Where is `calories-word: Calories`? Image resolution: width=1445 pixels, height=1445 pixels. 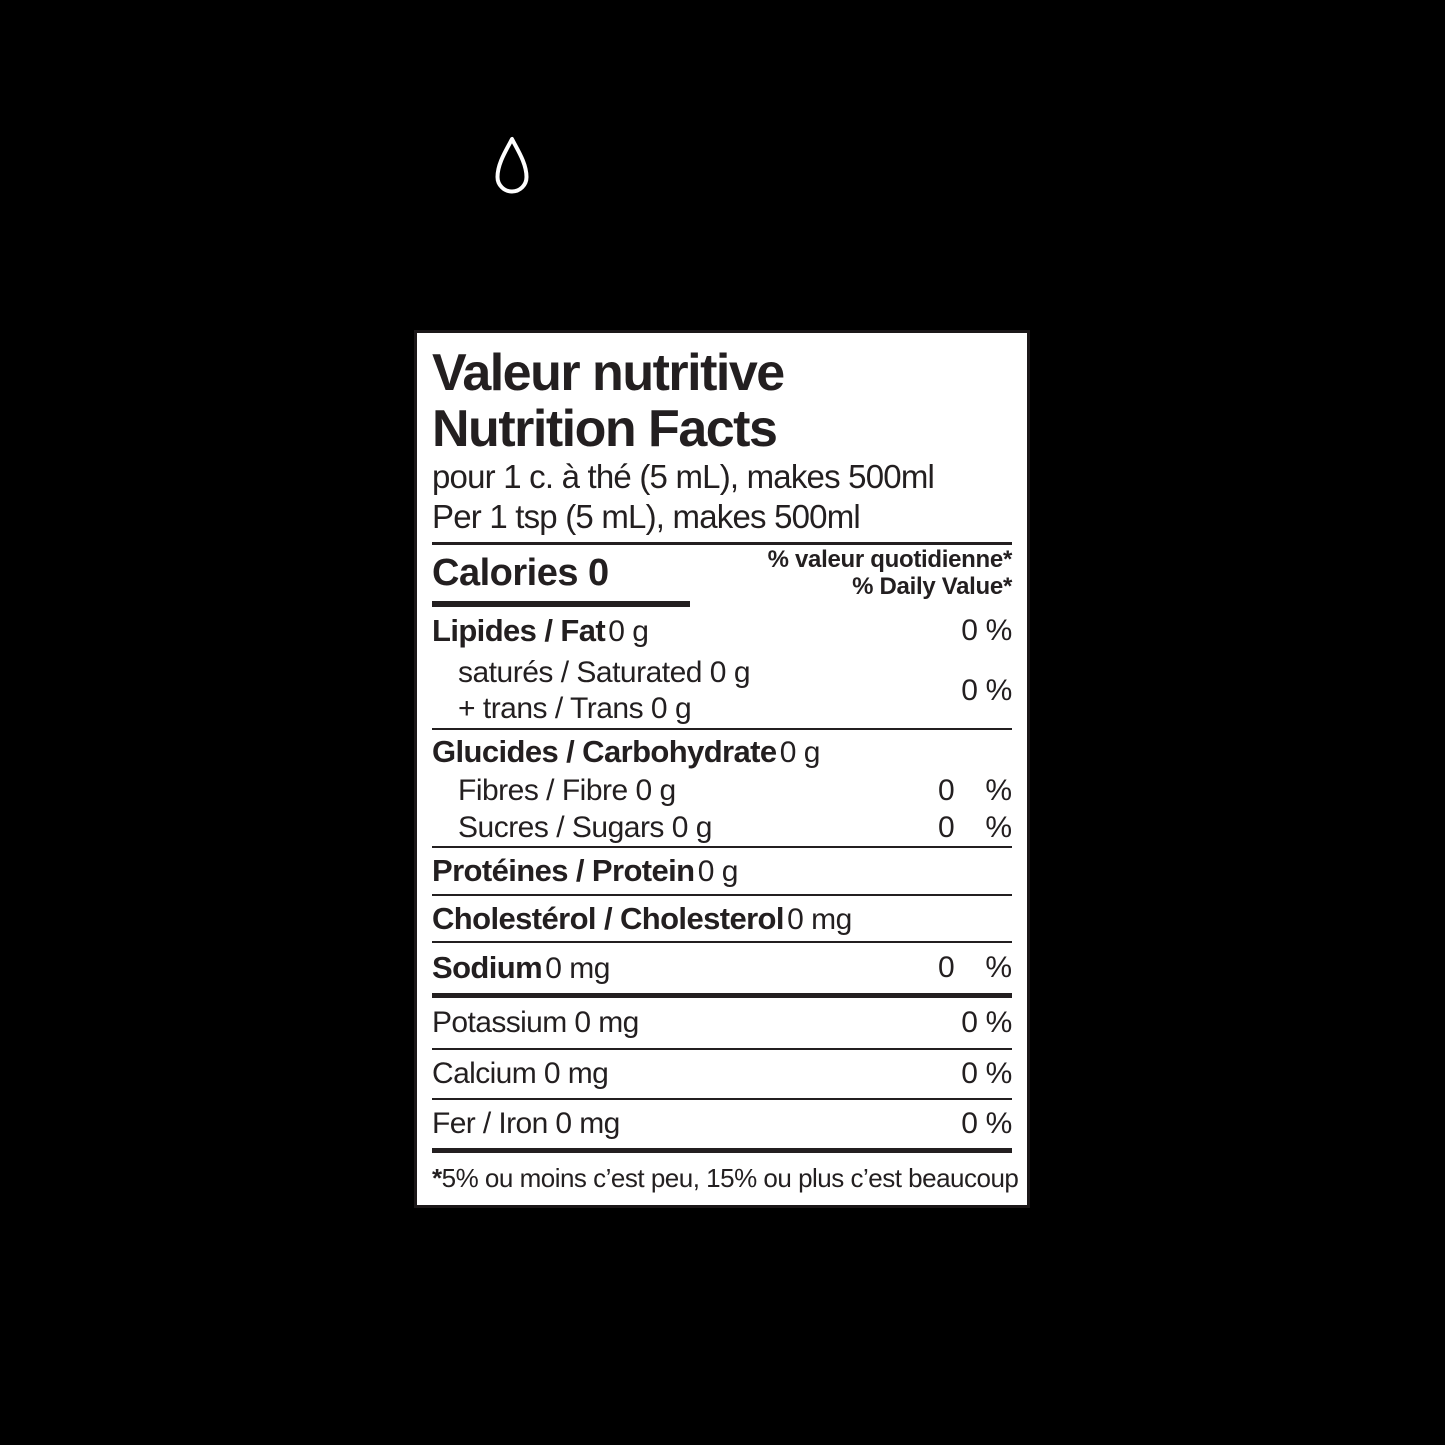
calories-word: Calories is located at coordinates (505, 572).